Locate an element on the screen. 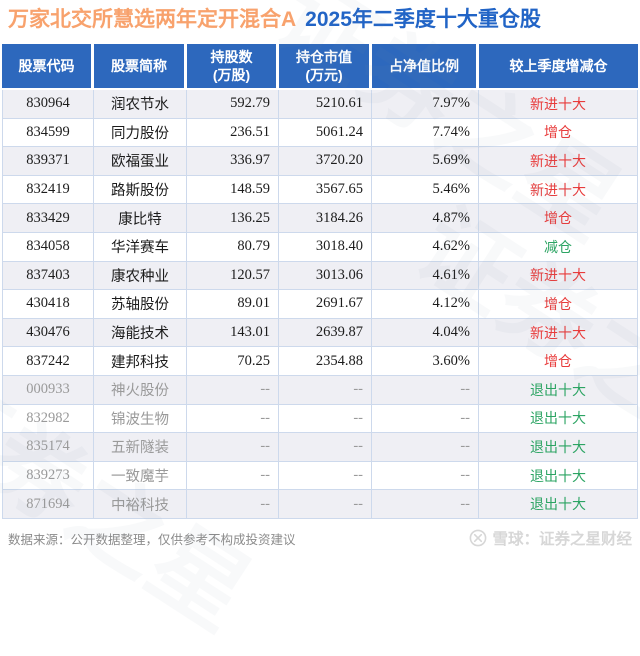  net-value-ratio: 4.62% is located at coordinates (425, 247).